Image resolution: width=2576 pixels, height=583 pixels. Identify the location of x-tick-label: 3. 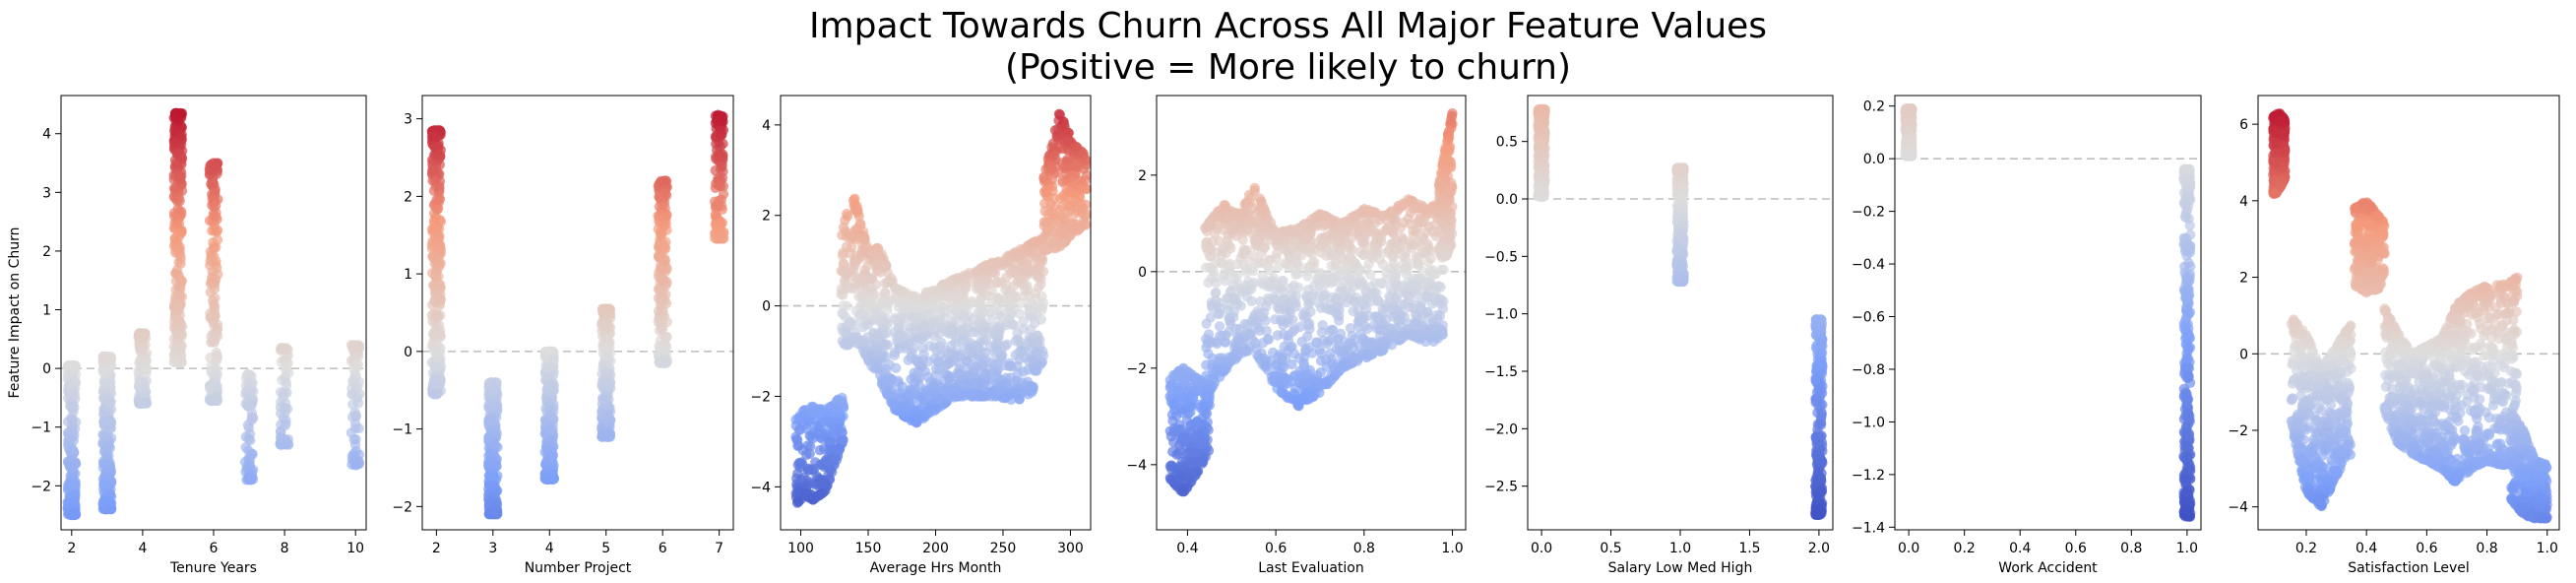
(492, 548).